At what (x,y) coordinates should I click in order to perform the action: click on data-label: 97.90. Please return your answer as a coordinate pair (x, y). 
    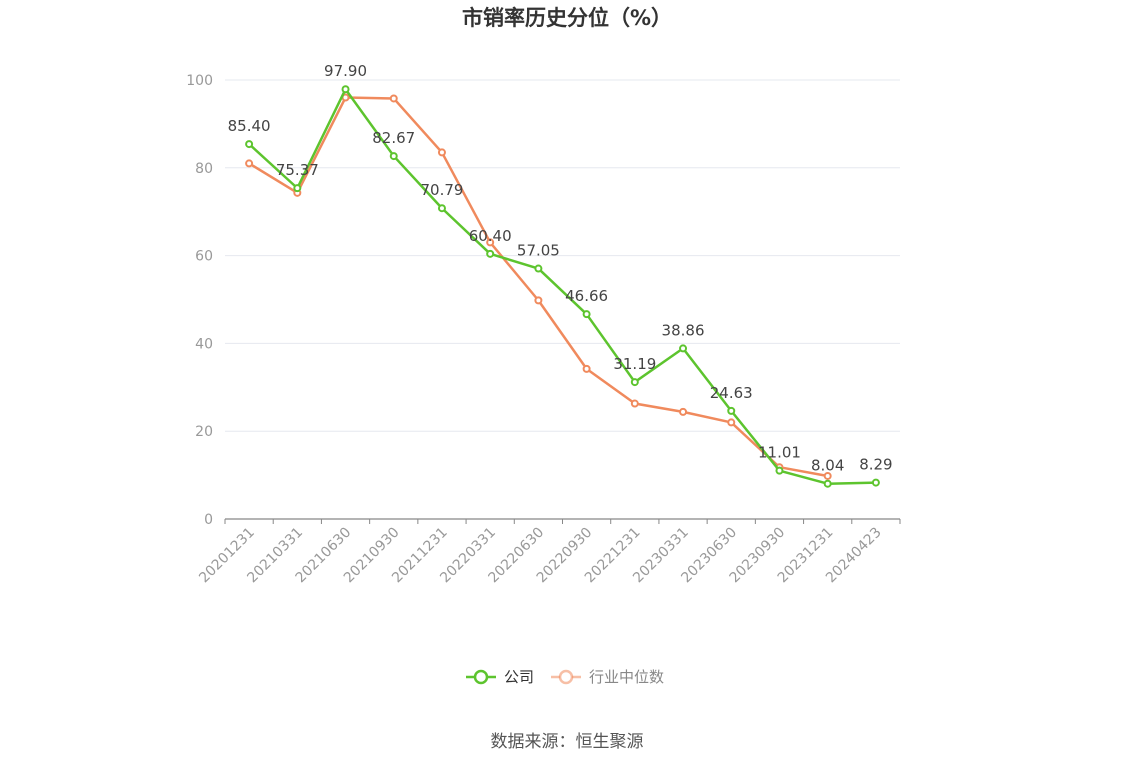
    Looking at the image, I should click on (345, 71).